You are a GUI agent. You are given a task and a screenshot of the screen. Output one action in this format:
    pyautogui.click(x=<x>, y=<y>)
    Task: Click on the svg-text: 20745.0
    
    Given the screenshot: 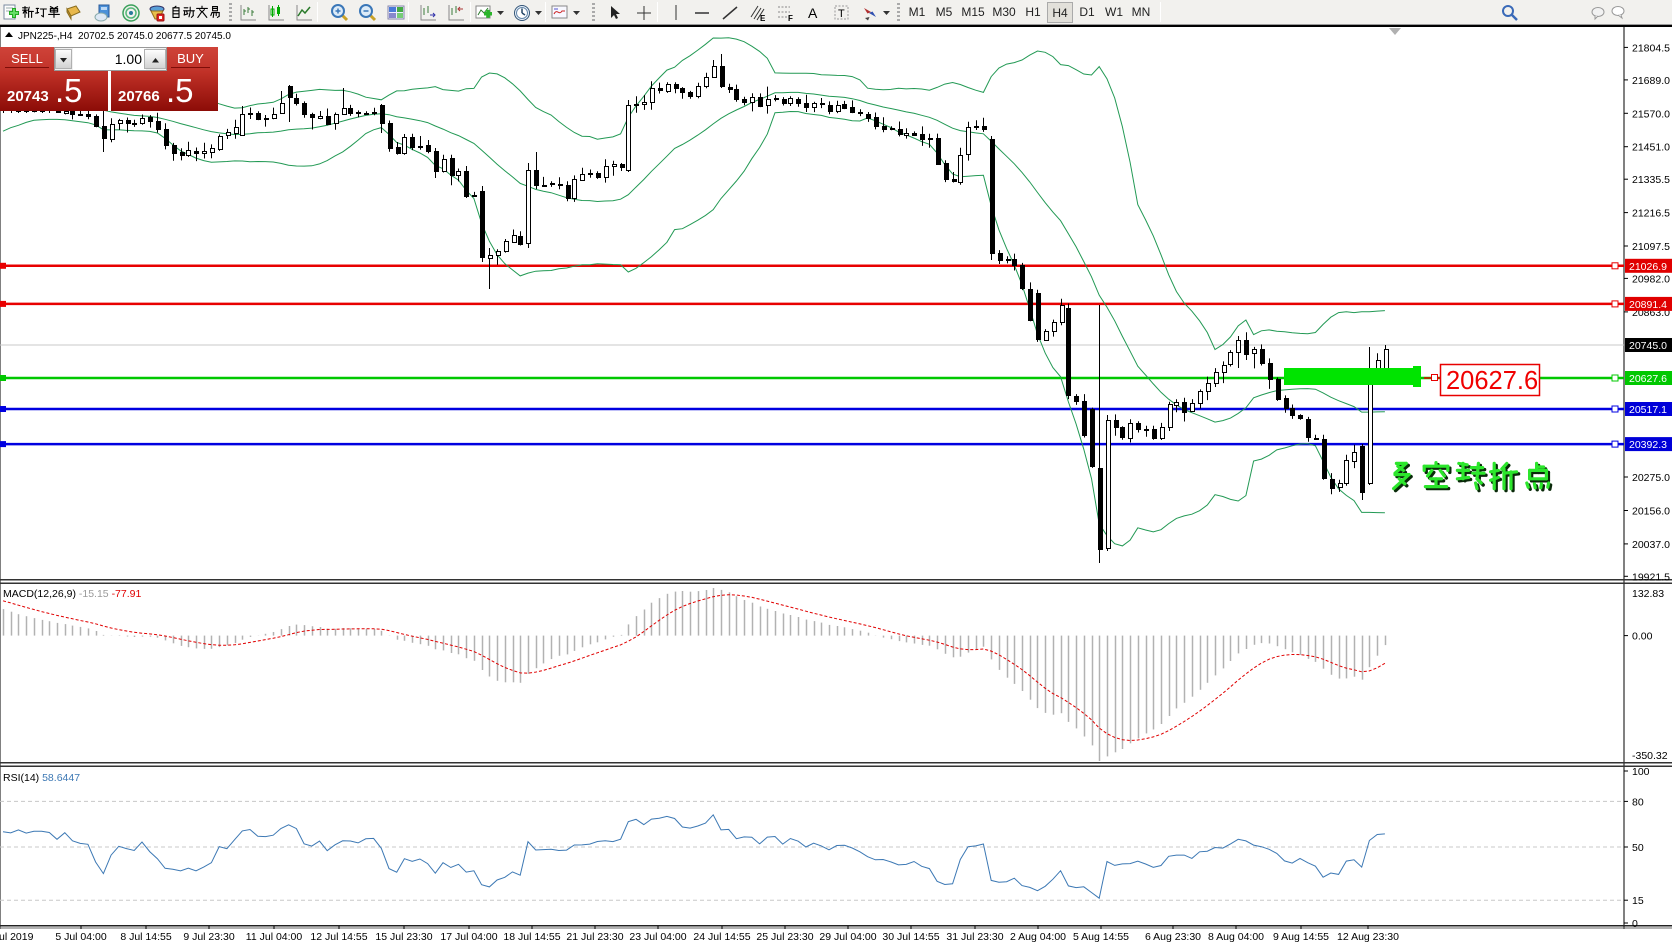 What is the action you would take?
    pyautogui.click(x=1648, y=346)
    